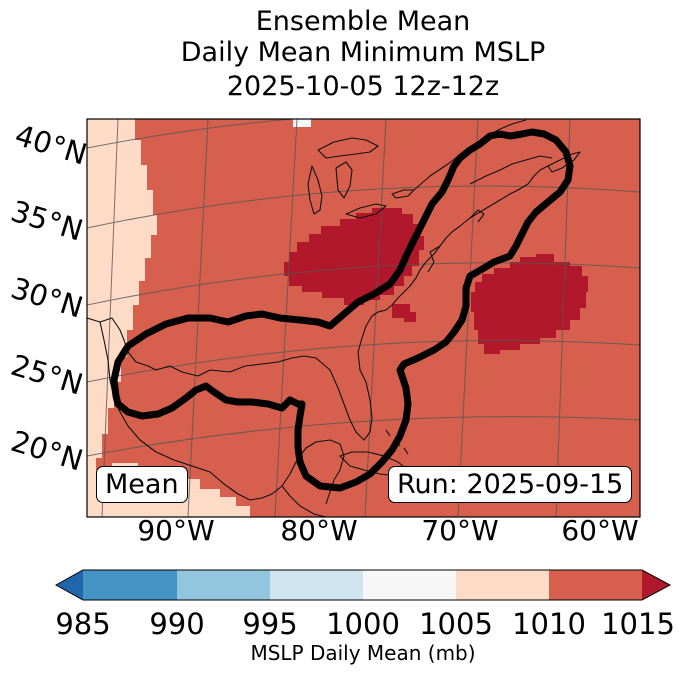 This screenshot has width=688, height=674. Describe the element at coordinates (302, 123) in the screenshot. I see `field-1000-1005-patch` at that location.